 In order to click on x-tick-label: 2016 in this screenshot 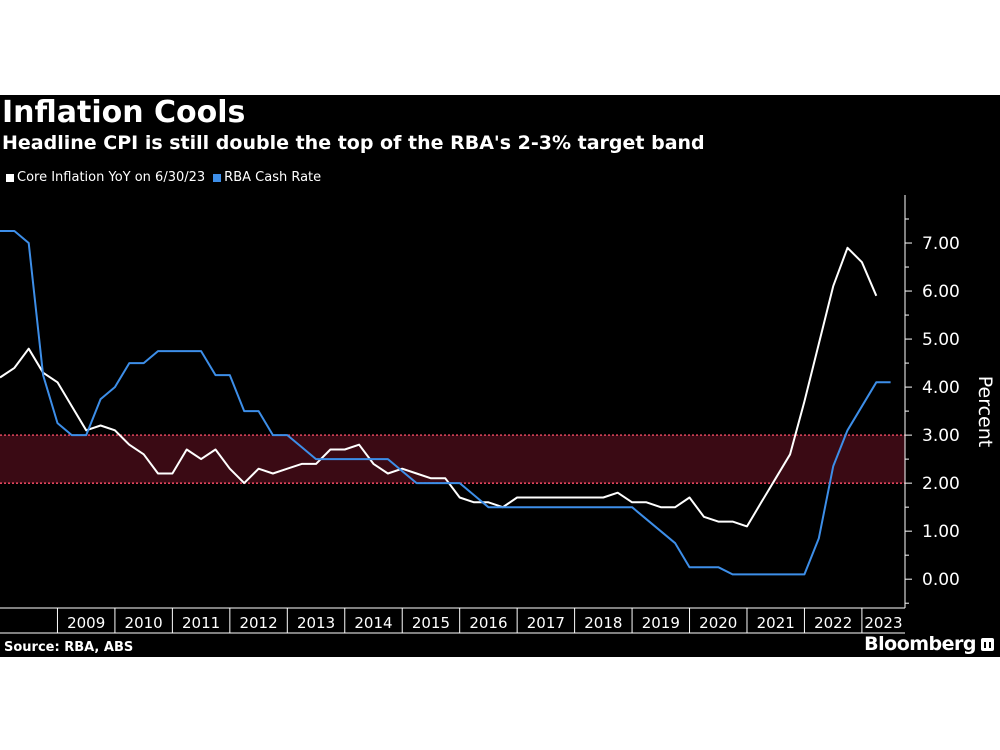, I will do `click(488, 623)`.